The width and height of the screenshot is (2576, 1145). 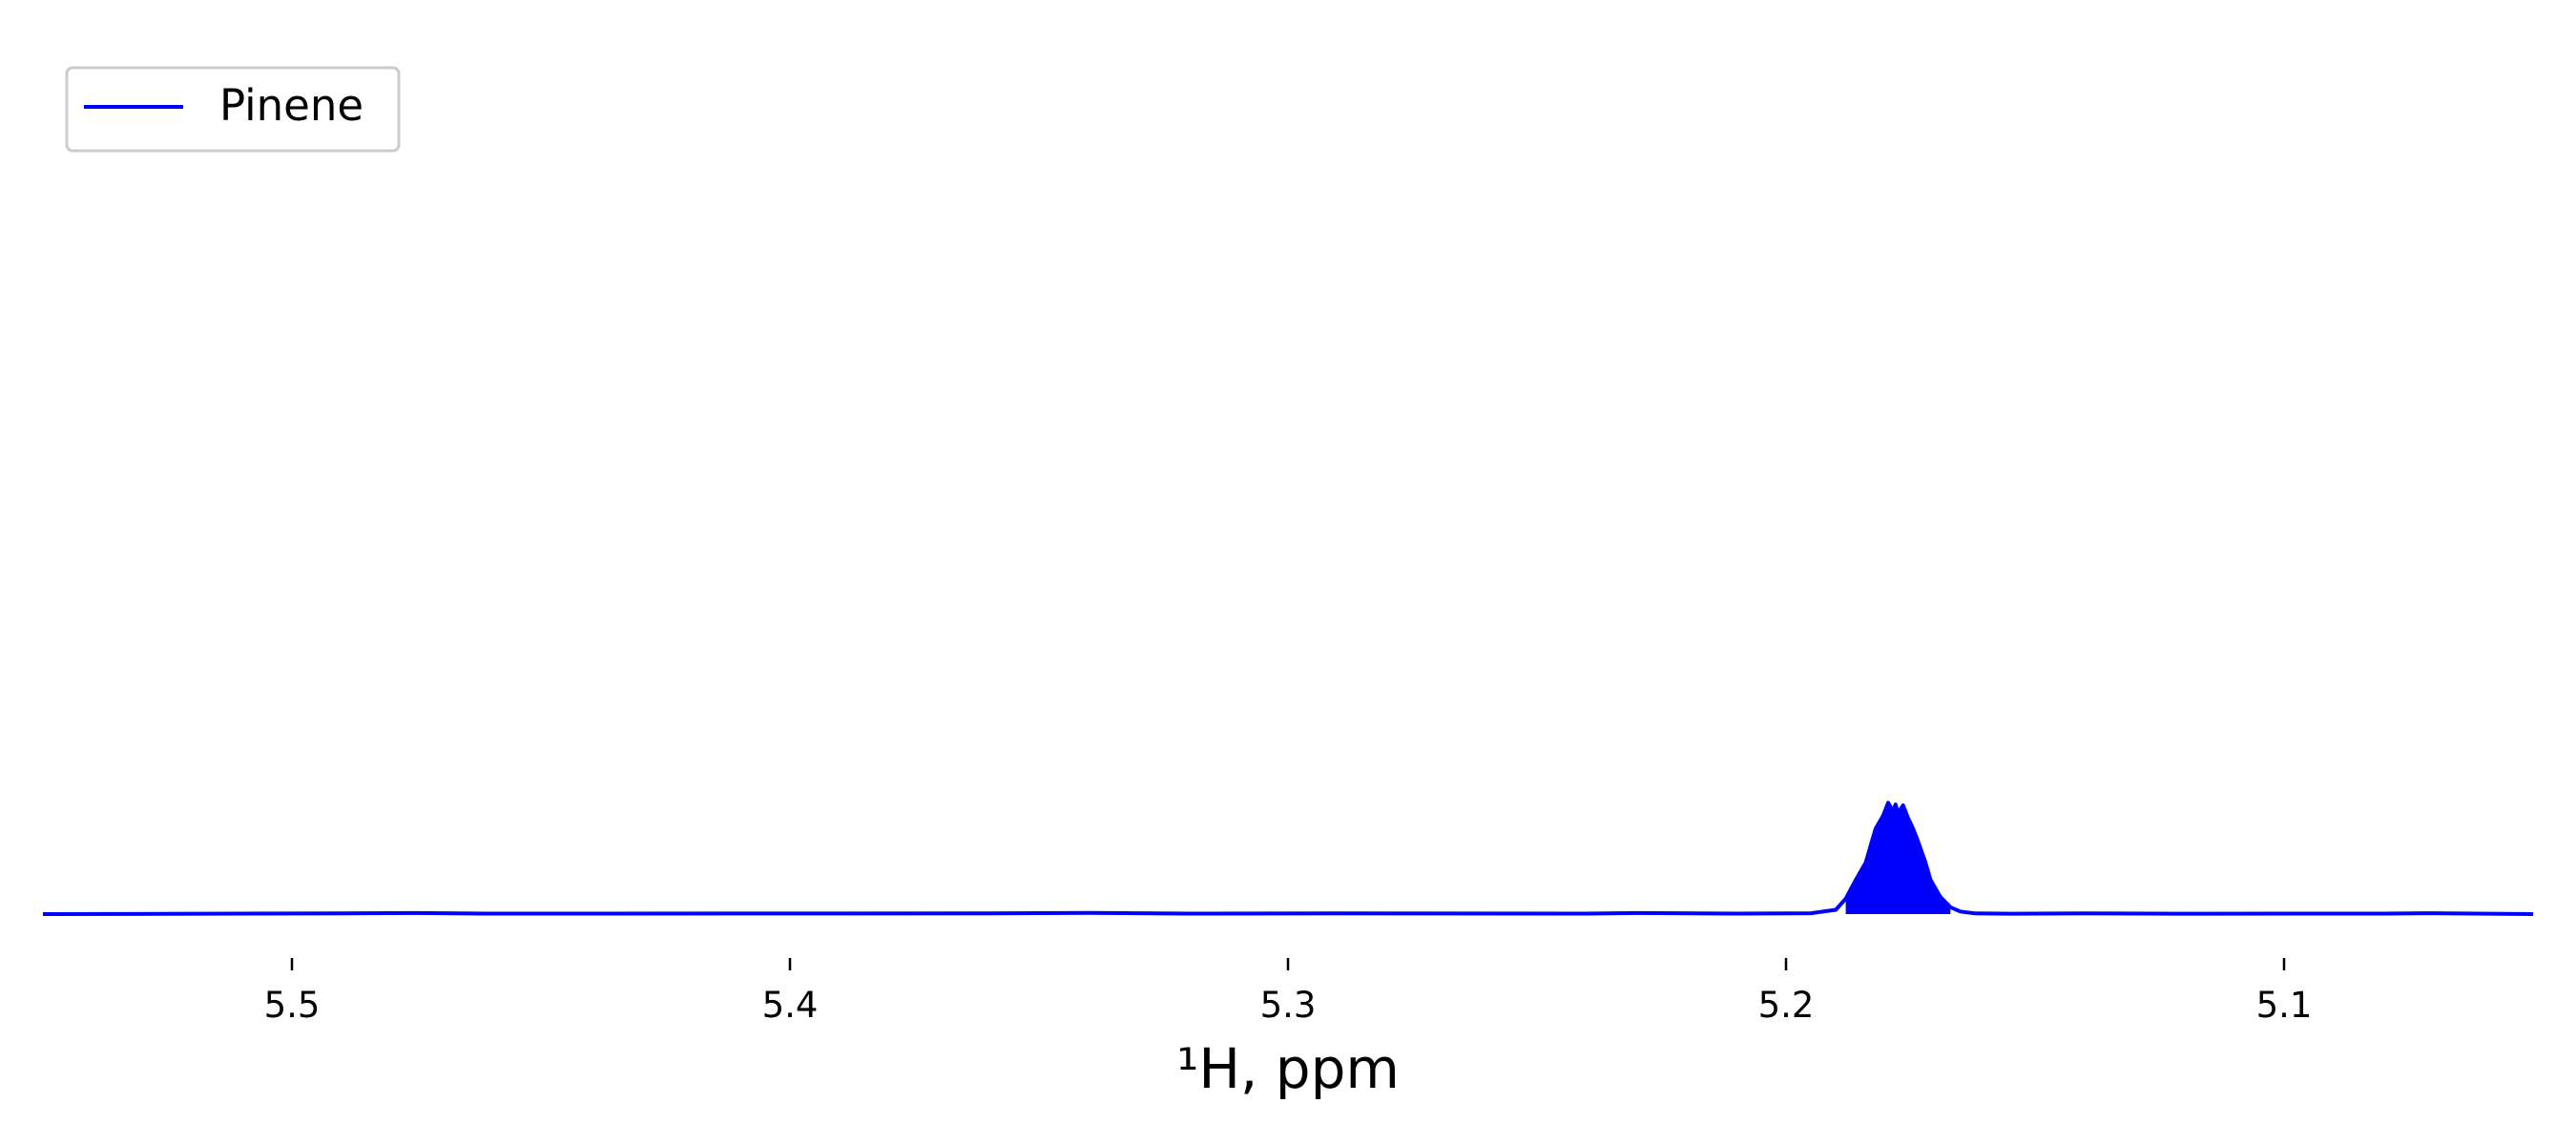 I want to click on legend: Pinene, so click(x=233, y=109).